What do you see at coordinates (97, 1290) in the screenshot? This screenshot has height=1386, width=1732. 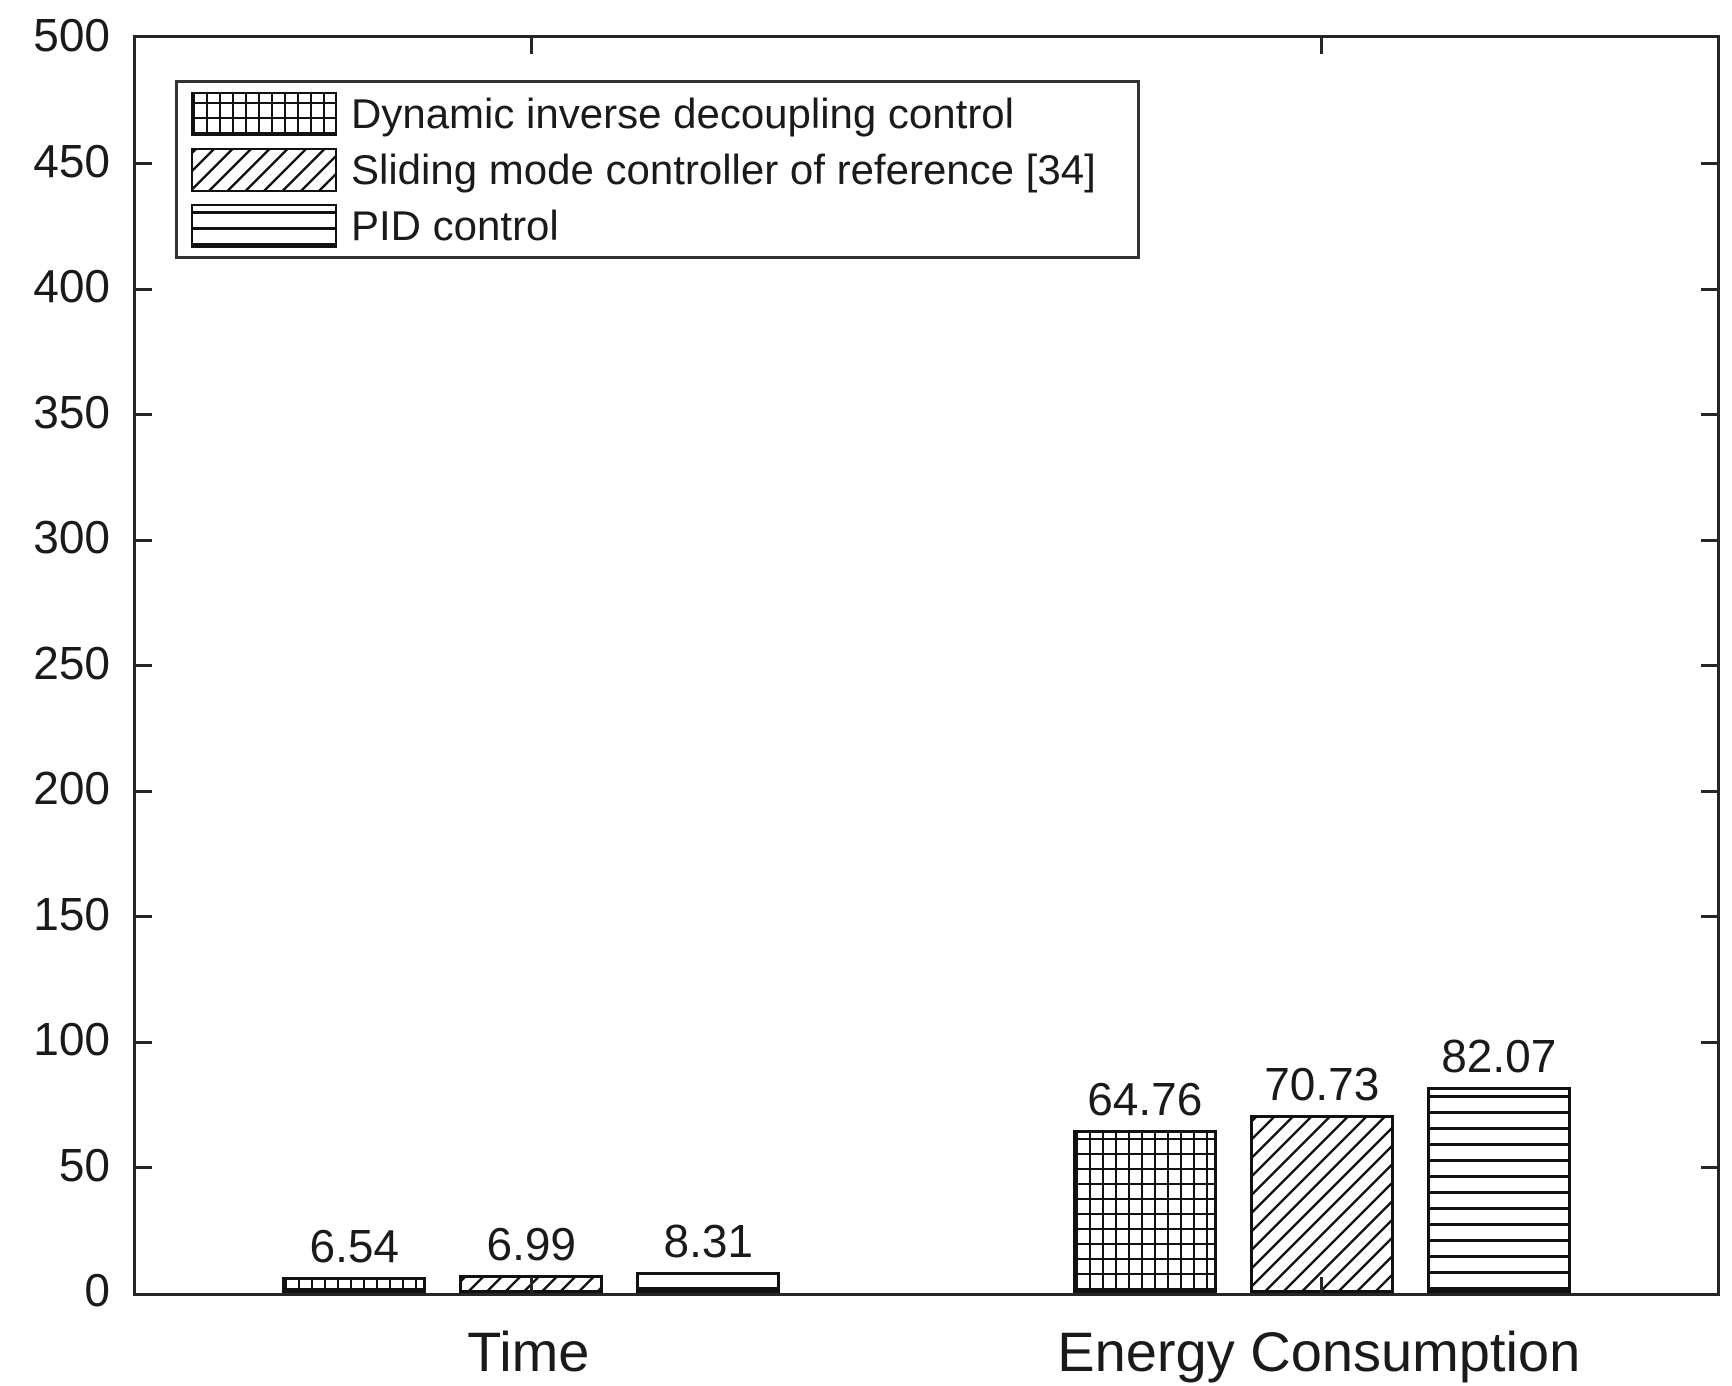 I see `y-axis-tick-label: 0` at bounding box center [97, 1290].